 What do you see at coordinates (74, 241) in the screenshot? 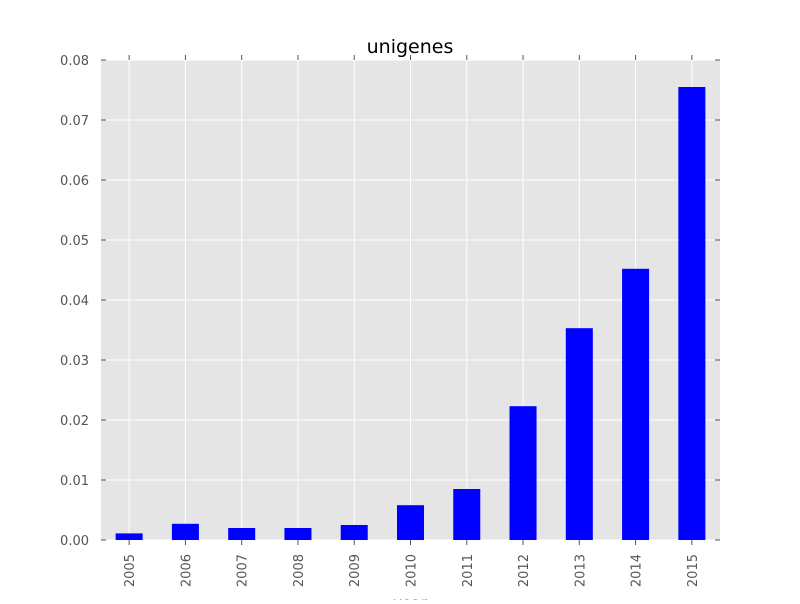
I see `y-tick-label: 0.05` at bounding box center [74, 241].